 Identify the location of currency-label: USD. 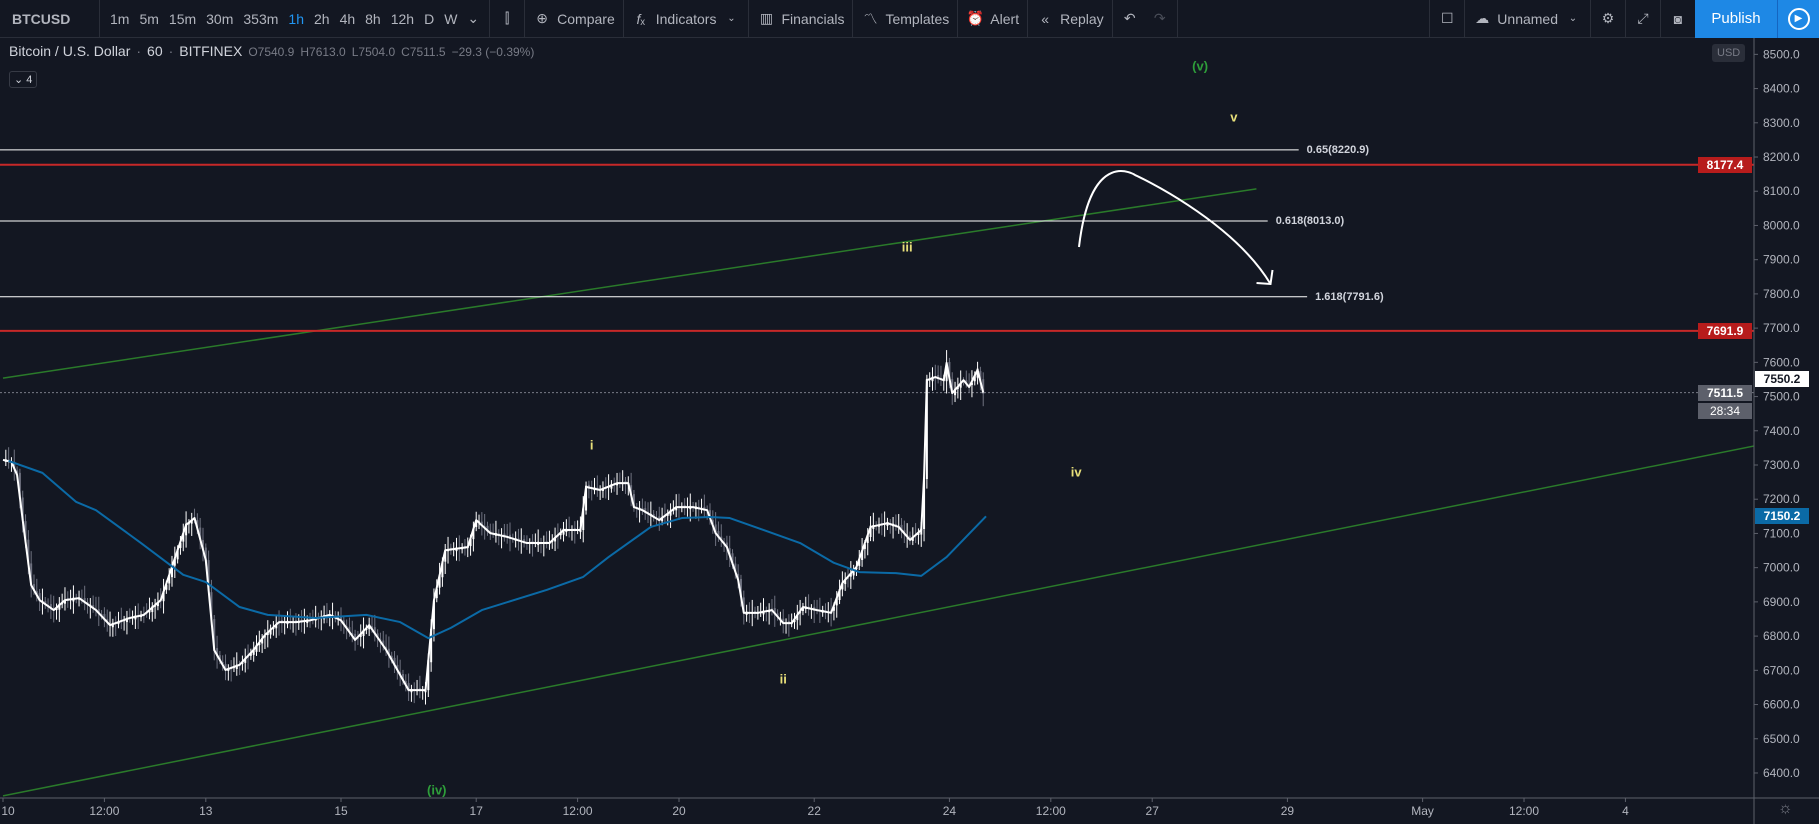
(1729, 53).